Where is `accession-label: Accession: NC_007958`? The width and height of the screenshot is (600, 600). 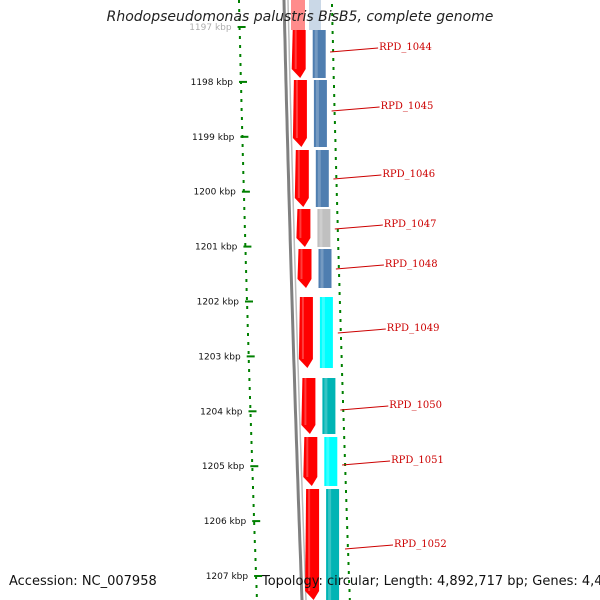
accession-label: Accession: NC_007958 is located at coordinates (83, 581).